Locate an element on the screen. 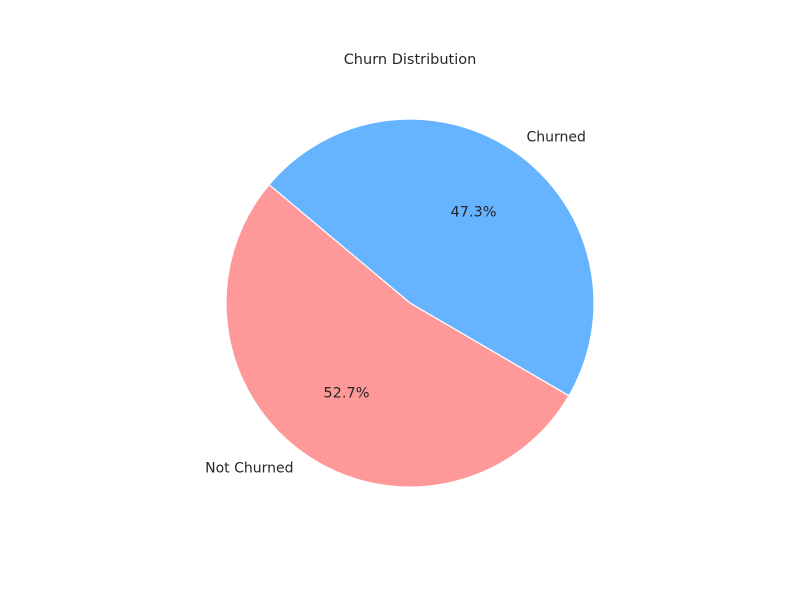 Image resolution: width=800 pixels, height=600 pixels. slice-label-not-churned: Not Churned is located at coordinates (249, 469).